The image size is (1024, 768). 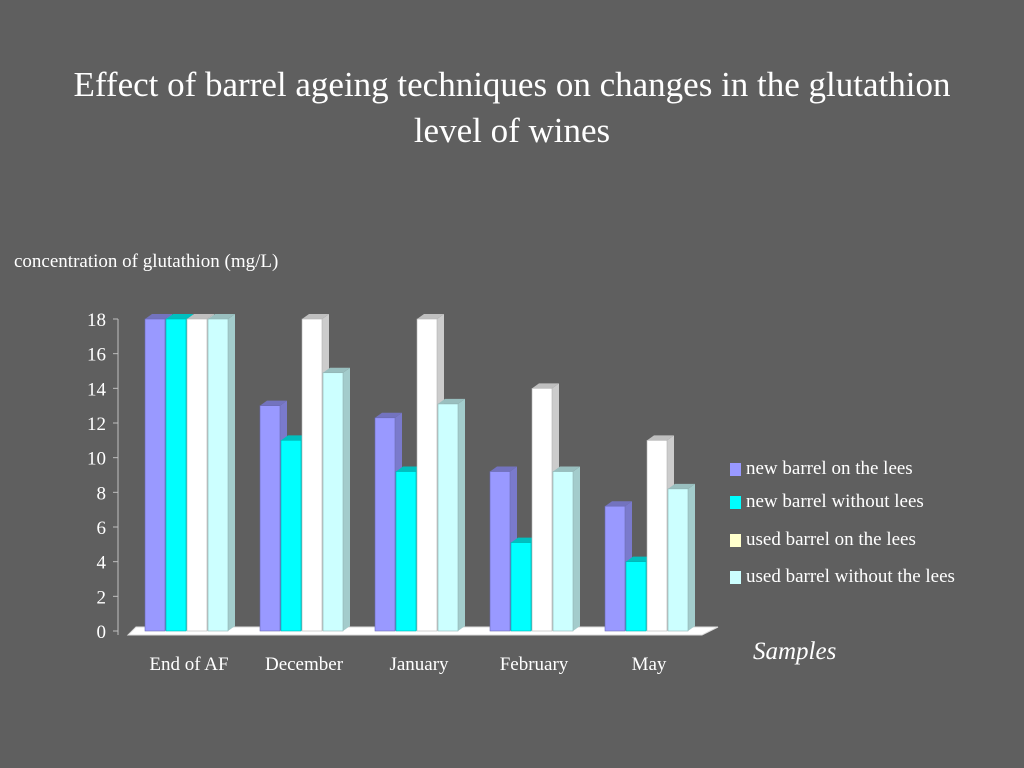 I want to click on y-tick-label: 8, so click(x=102, y=493).